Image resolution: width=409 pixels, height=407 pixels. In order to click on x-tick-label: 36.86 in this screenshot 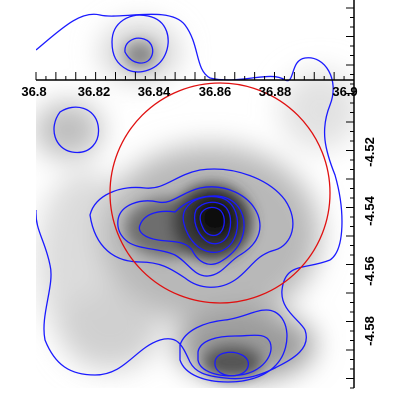, I will do `click(215, 91)`.